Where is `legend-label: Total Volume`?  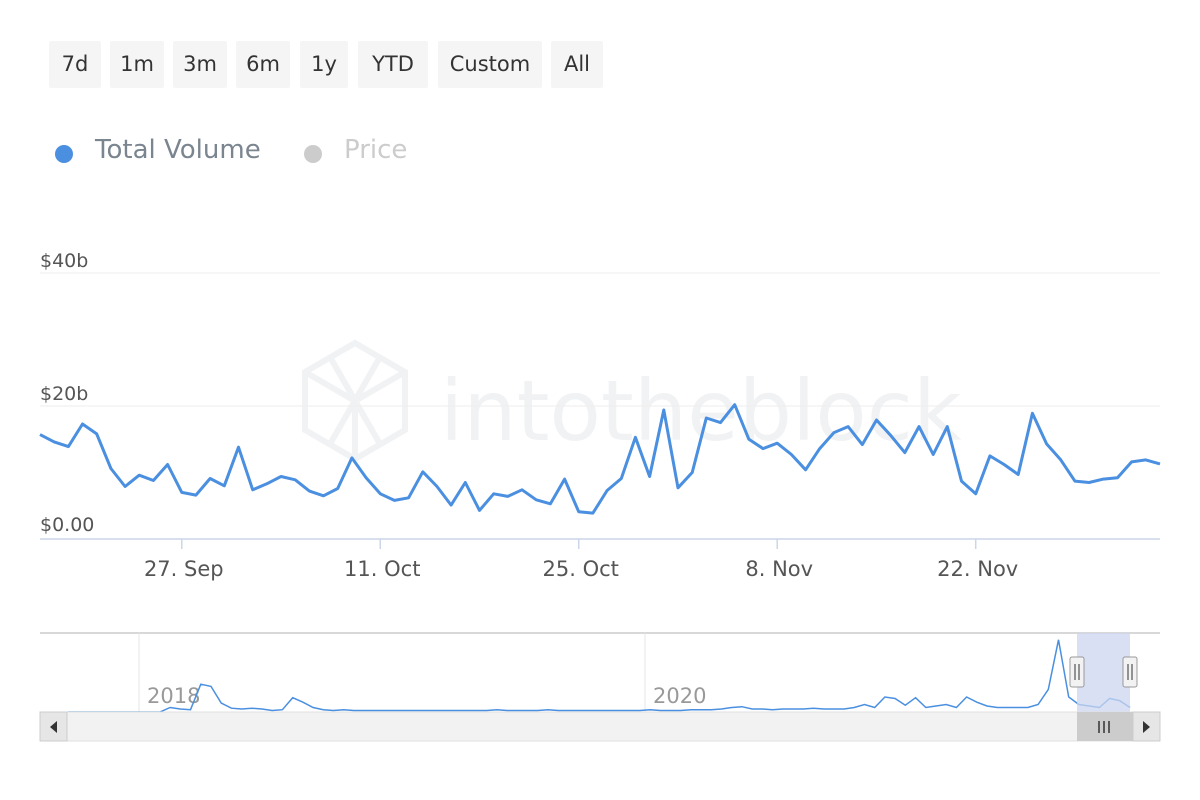 legend-label: Total Volume is located at coordinates (178, 150).